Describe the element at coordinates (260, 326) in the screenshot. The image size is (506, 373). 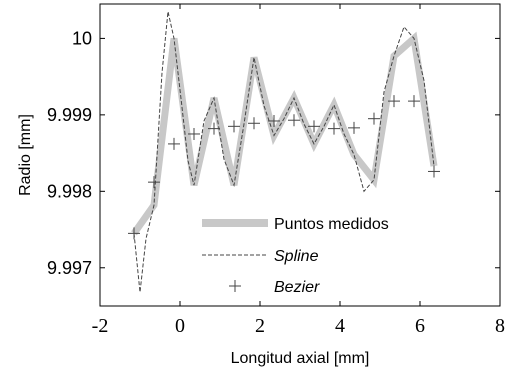
I see `x-tick-label: 2` at that location.